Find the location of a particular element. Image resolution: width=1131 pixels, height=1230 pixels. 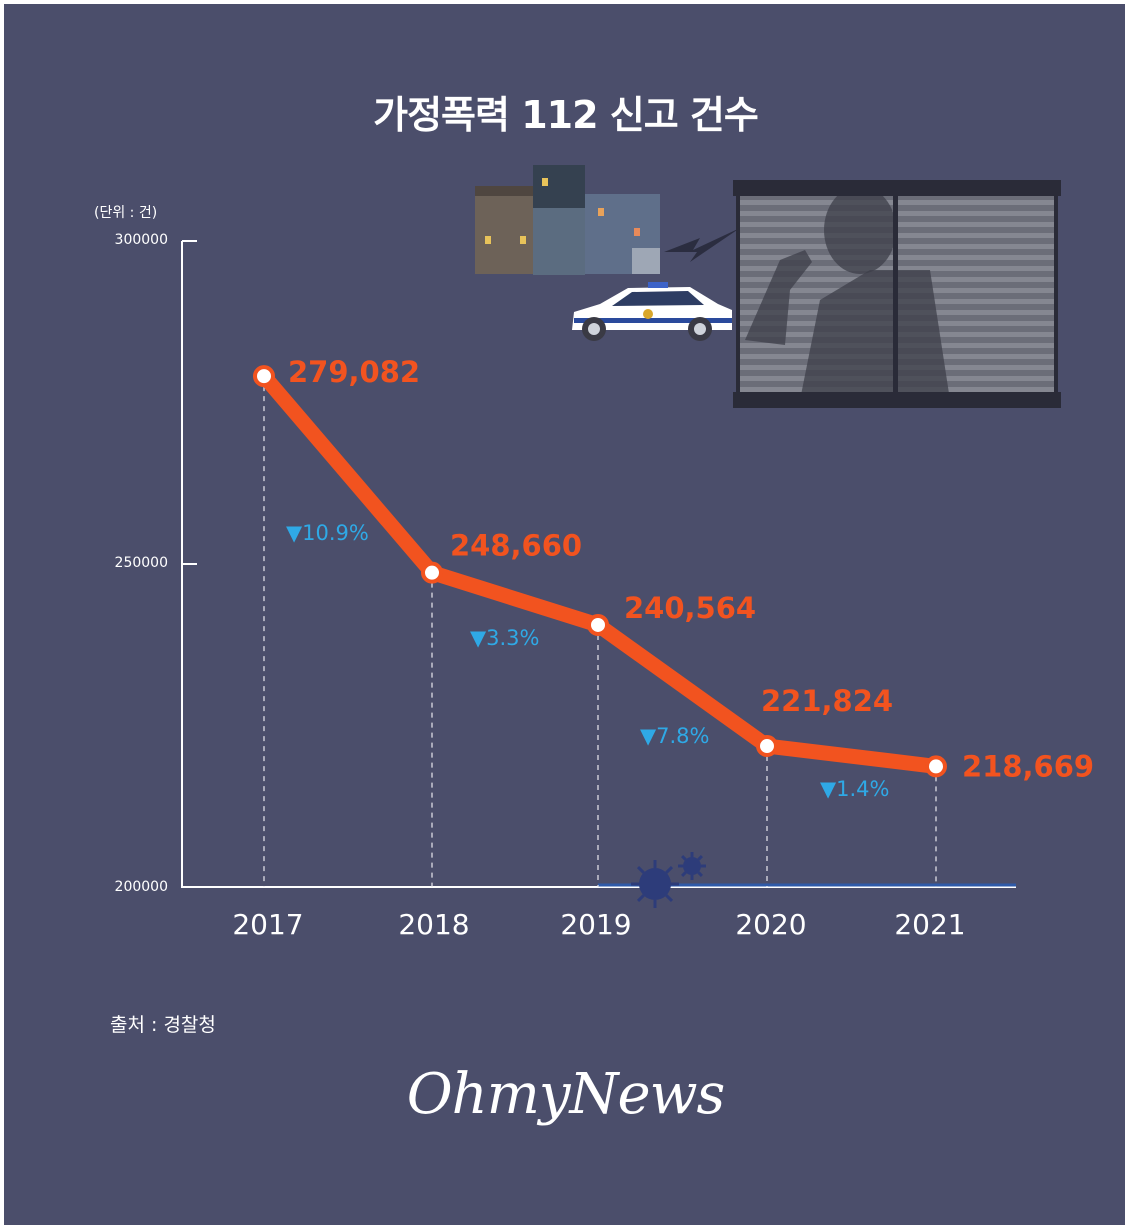

unit-label: (단위 : 건) is located at coordinates (126, 213).